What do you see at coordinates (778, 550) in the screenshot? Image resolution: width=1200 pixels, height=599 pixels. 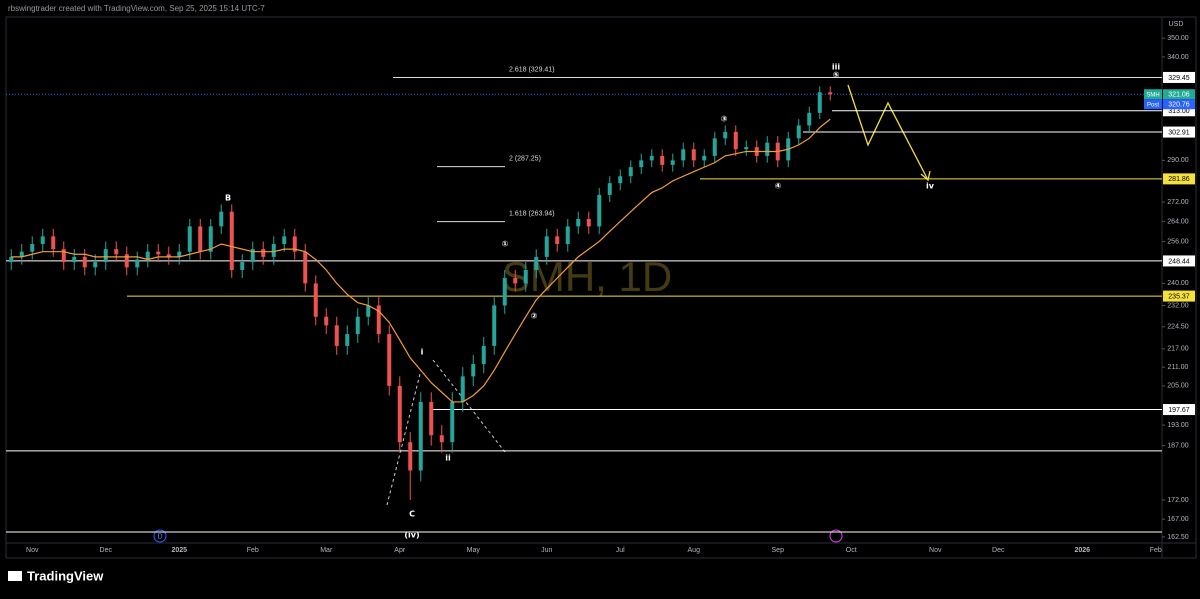 I see `x-tick-label: Sep` at bounding box center [778, 550].